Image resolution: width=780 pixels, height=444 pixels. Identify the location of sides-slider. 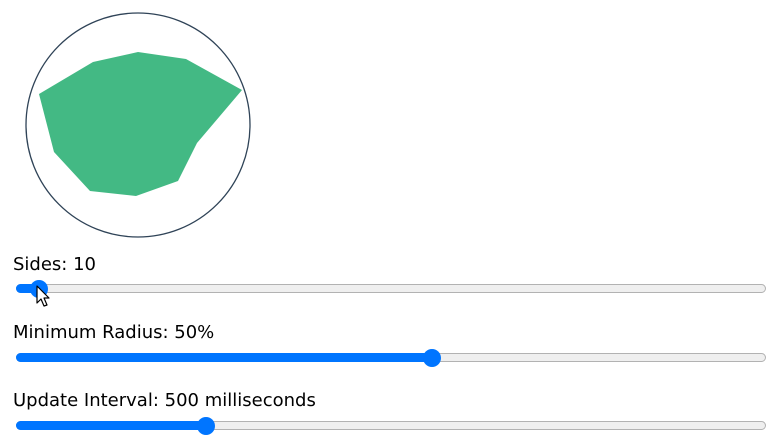
(391, 289).